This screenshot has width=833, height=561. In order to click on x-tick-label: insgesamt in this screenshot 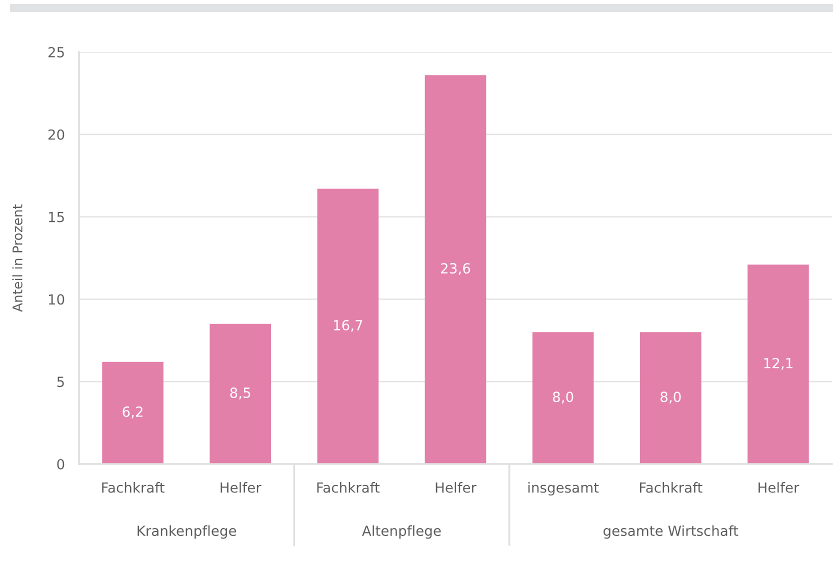, I will do `click(563, 489)`.